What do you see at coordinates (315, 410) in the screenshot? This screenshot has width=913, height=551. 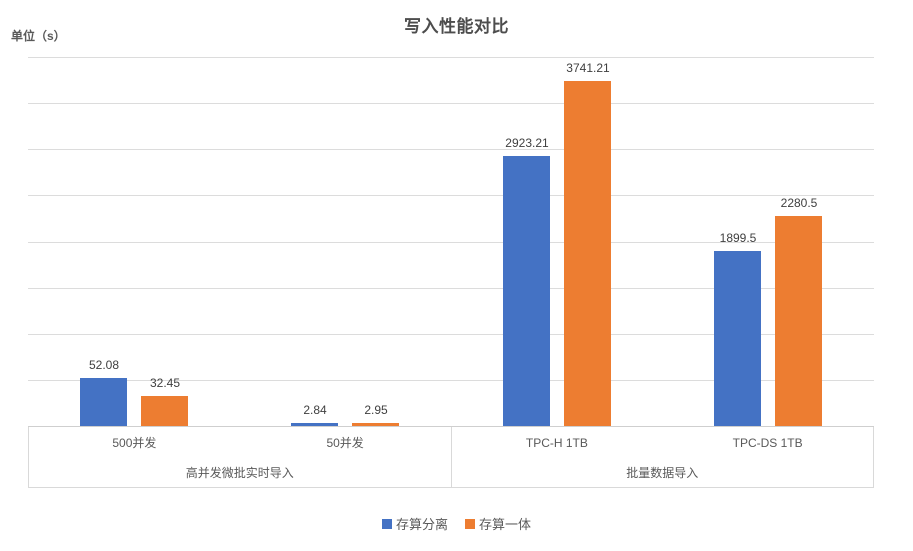 I see `bar-value-label-p0-c1-s0: 2.84` at bounding box center [315, 410].